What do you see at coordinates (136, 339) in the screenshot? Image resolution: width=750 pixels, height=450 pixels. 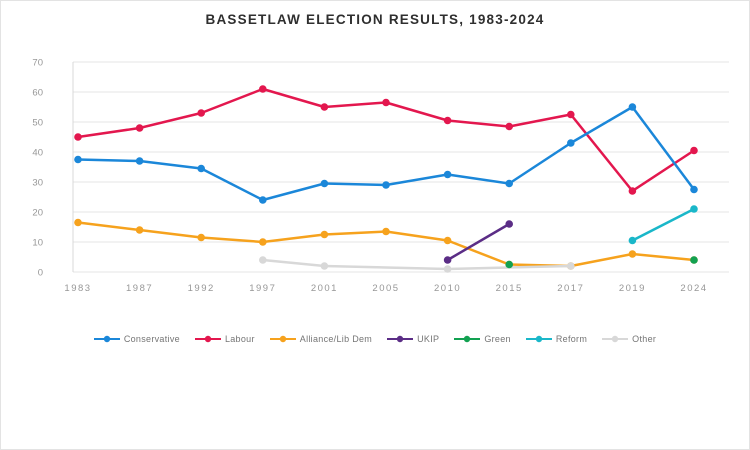 I see `legend-item-conservative: Conservative` at bounding box center [136, 339].